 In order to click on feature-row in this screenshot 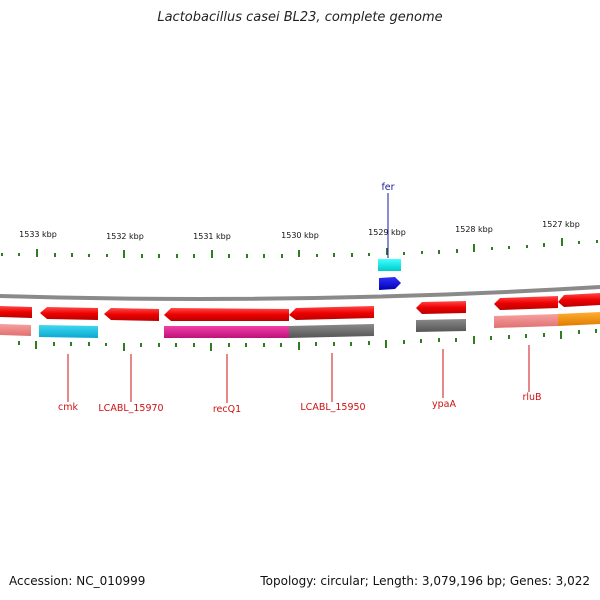, I will do `click(300, 325)`.